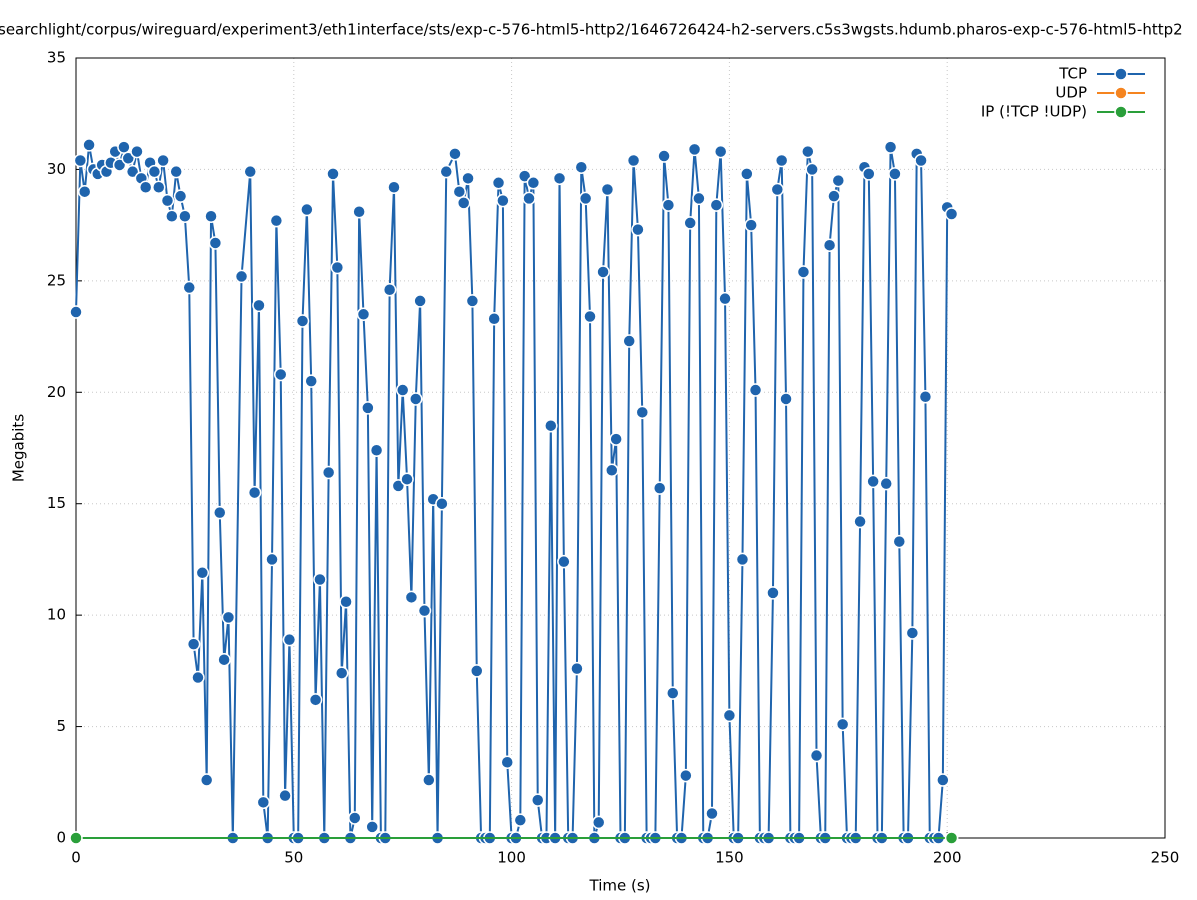 This screenshot has width=1197, height=900. What do you see at coordinates (1072, 74) in the screenshot?
I see `legend-label: TCP` at bounding box center [1072, 74].